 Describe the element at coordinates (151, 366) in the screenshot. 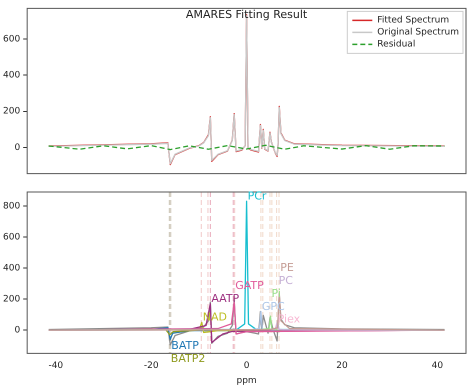

I see `x-tick-label: -20` at that location.